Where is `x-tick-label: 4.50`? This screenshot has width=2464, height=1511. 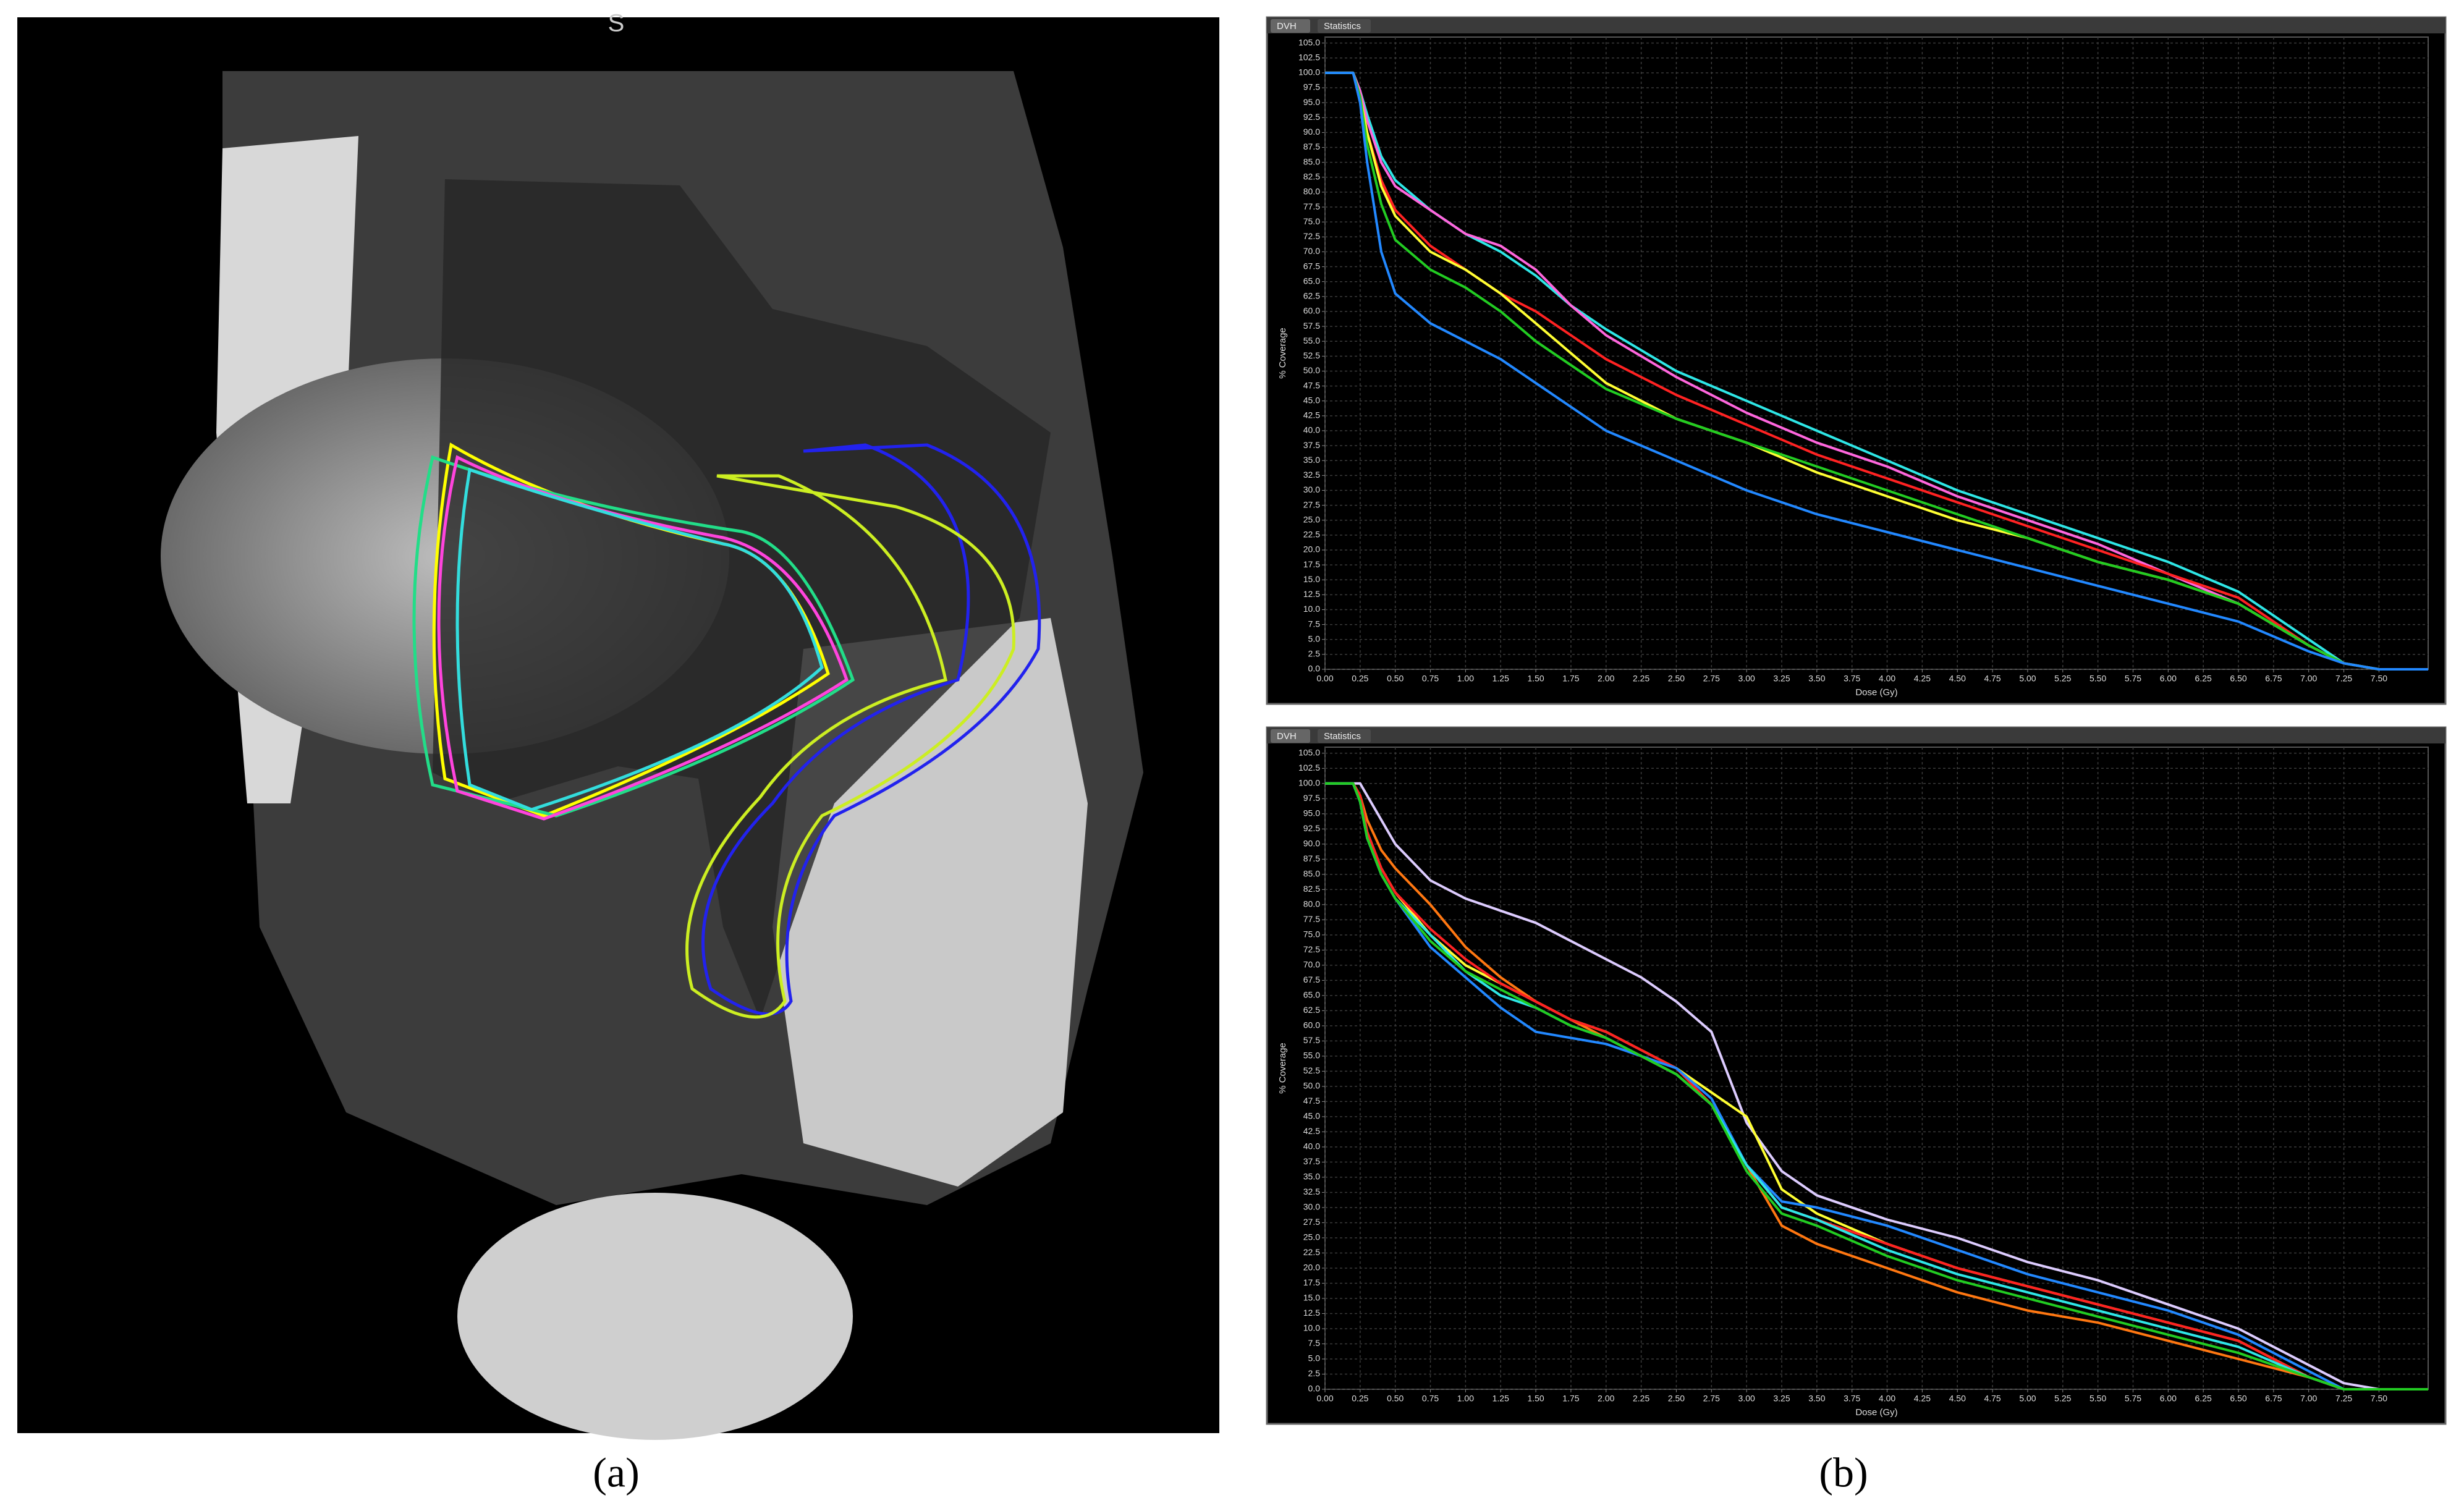
x-tick-label: 4.50 is located at coordinates (1957, 679).